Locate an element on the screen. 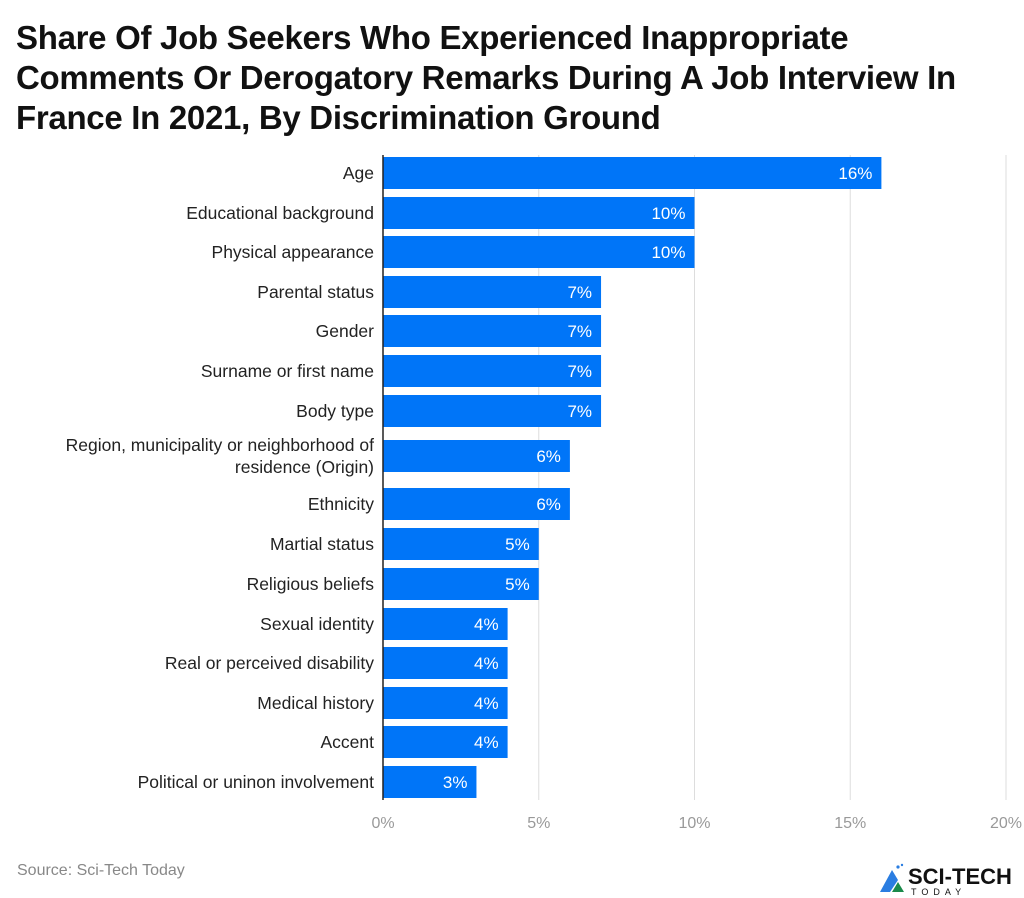  category-label: Surname or first name is located at coordinates (287, 371).